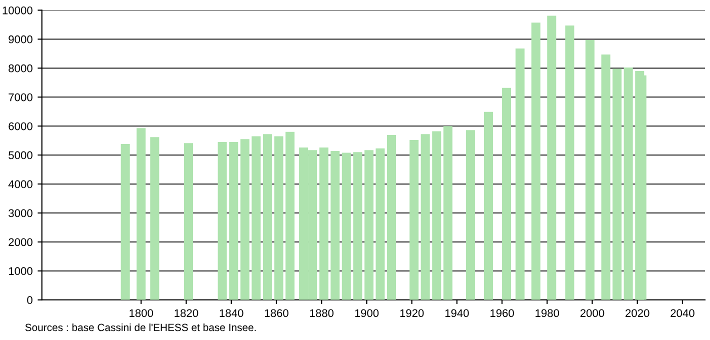 The image size is (710, 340). Describe the element at coordinates (548, 313) in the screenshot. I see `x-tick-label: 1980` at that location.